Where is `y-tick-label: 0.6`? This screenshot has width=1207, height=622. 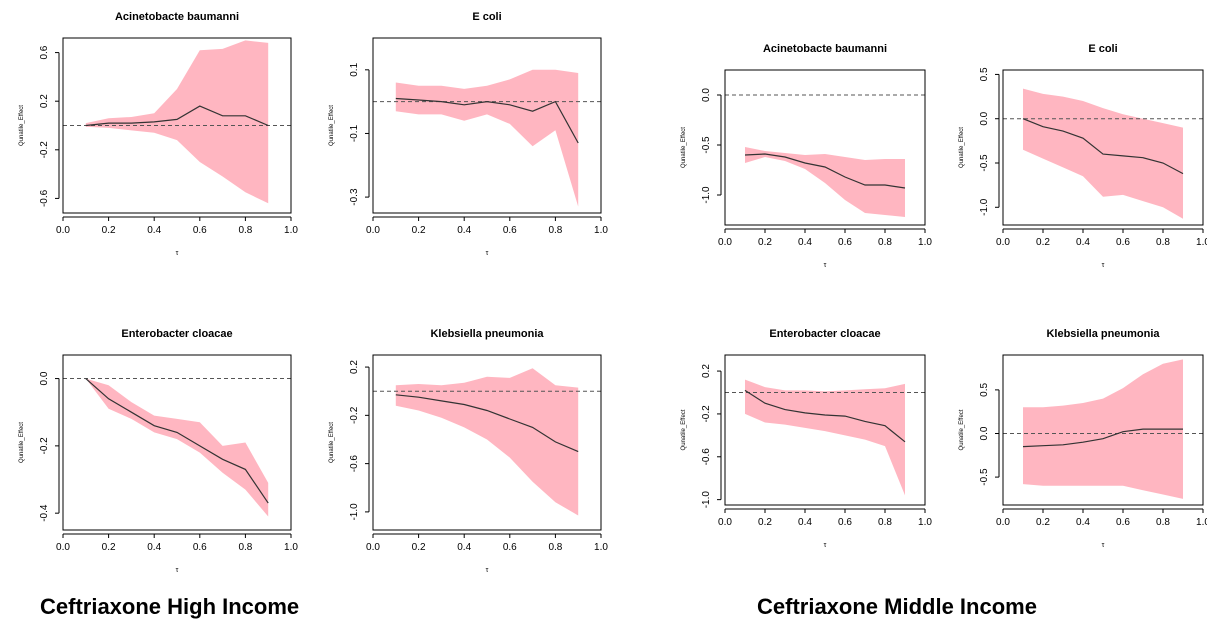
y-tick-label: 0.6 is located at coordinates (44, 52).